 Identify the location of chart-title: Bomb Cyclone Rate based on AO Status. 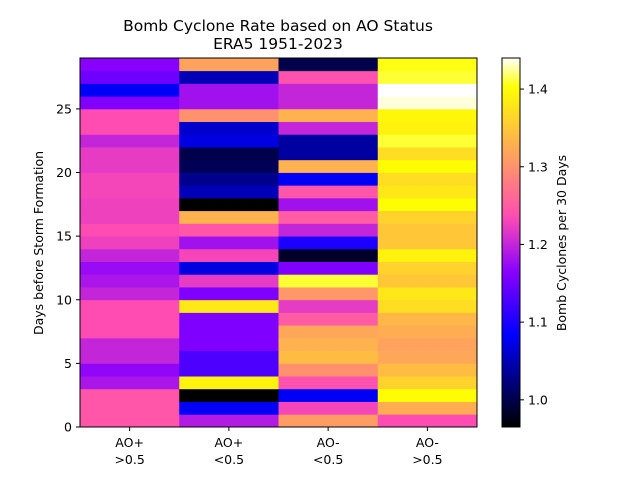
(278, 26).